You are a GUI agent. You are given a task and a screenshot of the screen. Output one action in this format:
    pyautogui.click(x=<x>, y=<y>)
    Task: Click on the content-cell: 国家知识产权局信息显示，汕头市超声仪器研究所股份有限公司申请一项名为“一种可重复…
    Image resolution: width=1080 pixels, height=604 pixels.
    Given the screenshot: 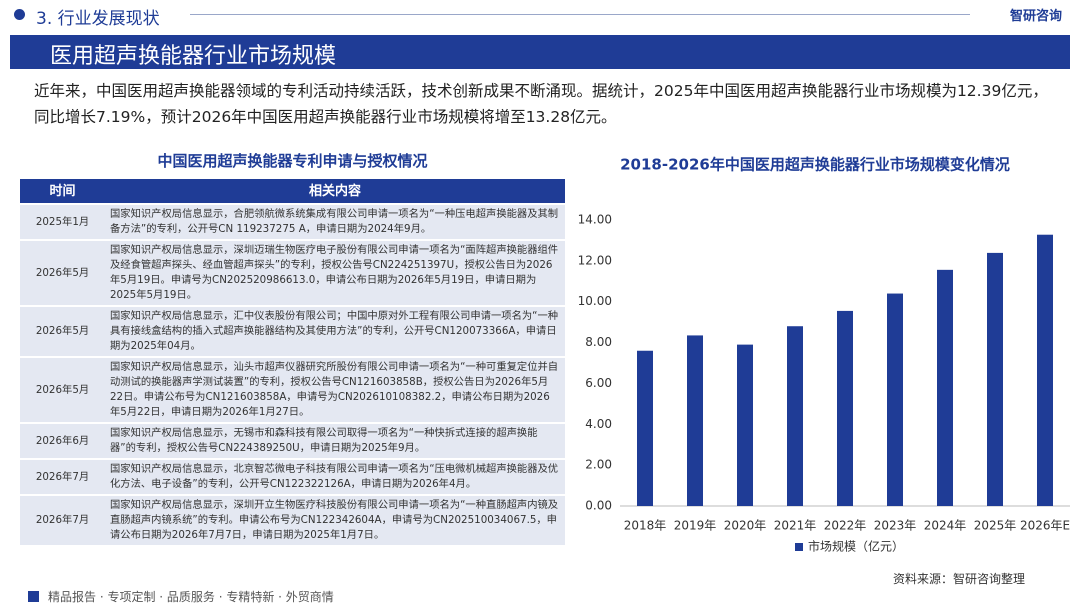 What is the action you would take?
    pyautogui.click(x=335, y=390)
    